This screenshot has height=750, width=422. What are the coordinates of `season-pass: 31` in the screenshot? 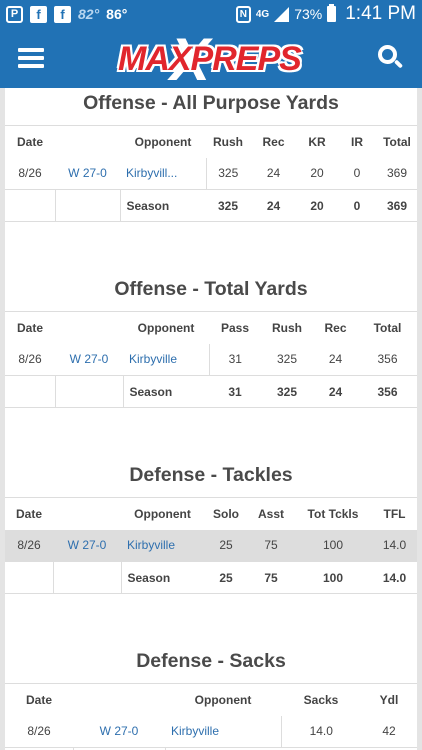 It's located at (235, 391).